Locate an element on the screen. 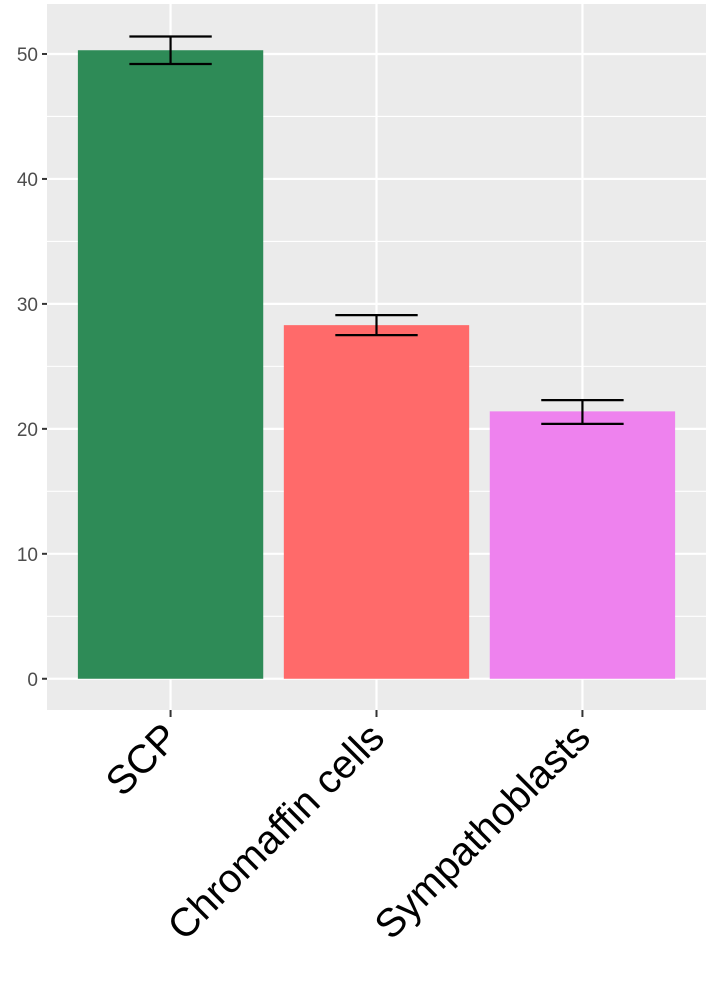  y-axis: 0 10 20 30 40 50 is located at coordinates (32, 368).